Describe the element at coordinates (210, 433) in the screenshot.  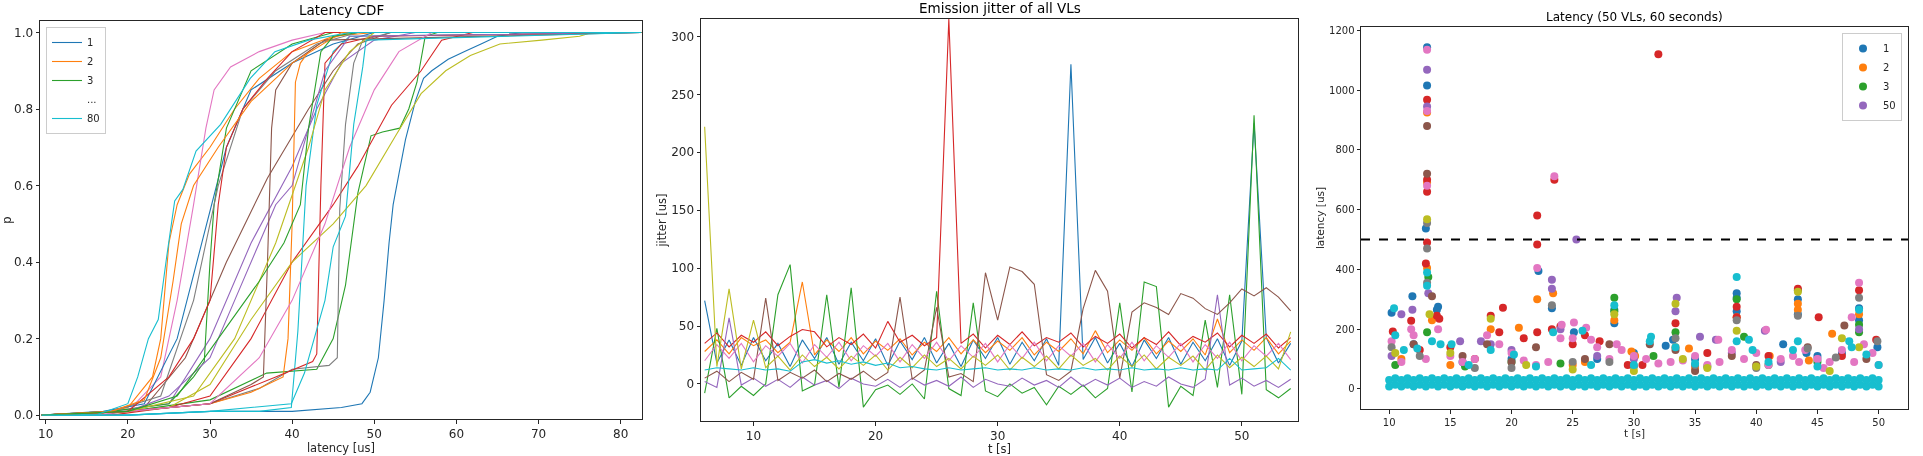
I see `x-tick-label: 30` at that location.